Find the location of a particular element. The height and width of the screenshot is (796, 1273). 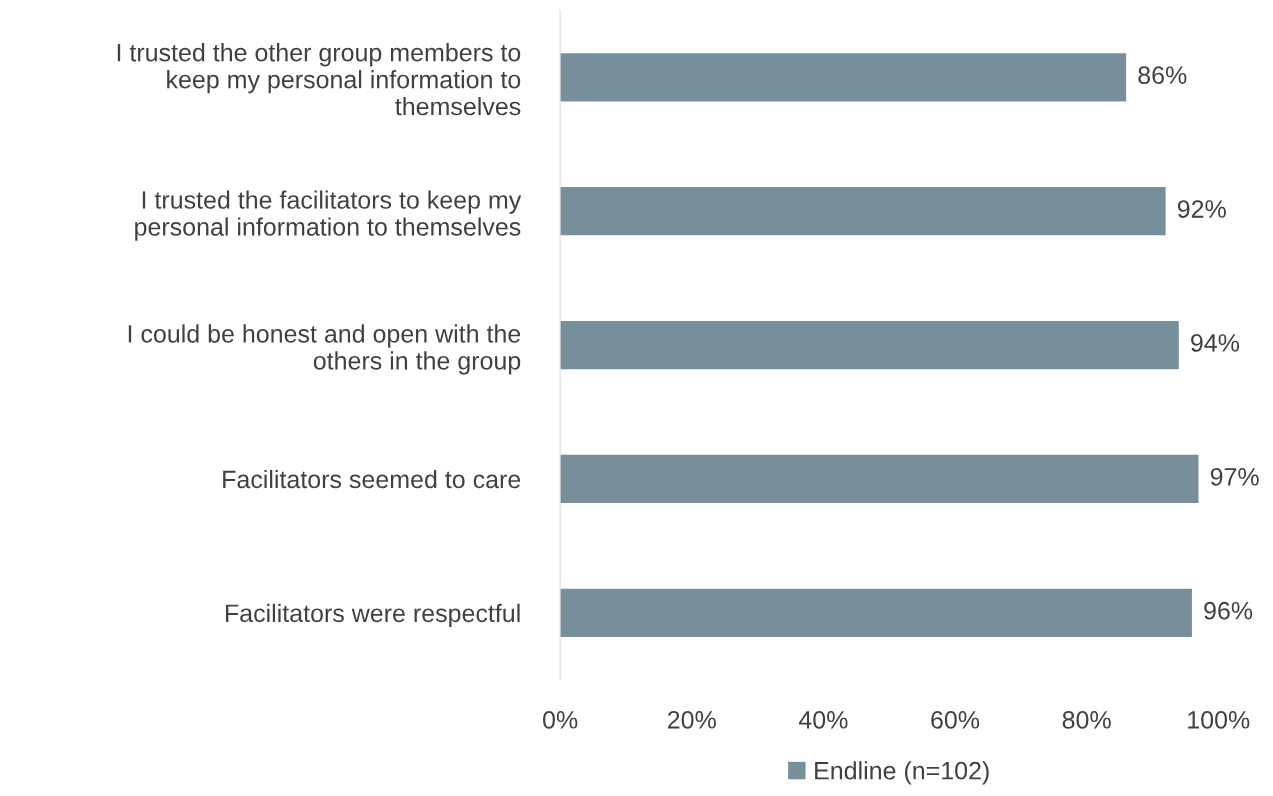

data-label: 96% is located at coordinates (1228, 610).